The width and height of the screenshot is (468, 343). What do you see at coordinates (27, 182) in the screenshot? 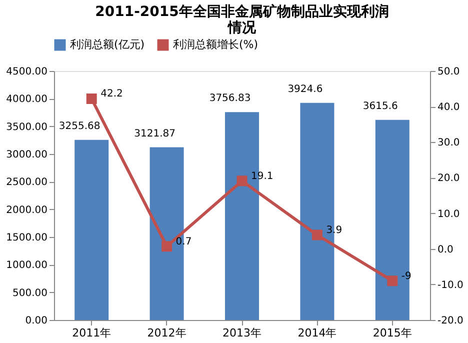
I see `y-tick-label: 2500.00` at bounding box center [27, 182].